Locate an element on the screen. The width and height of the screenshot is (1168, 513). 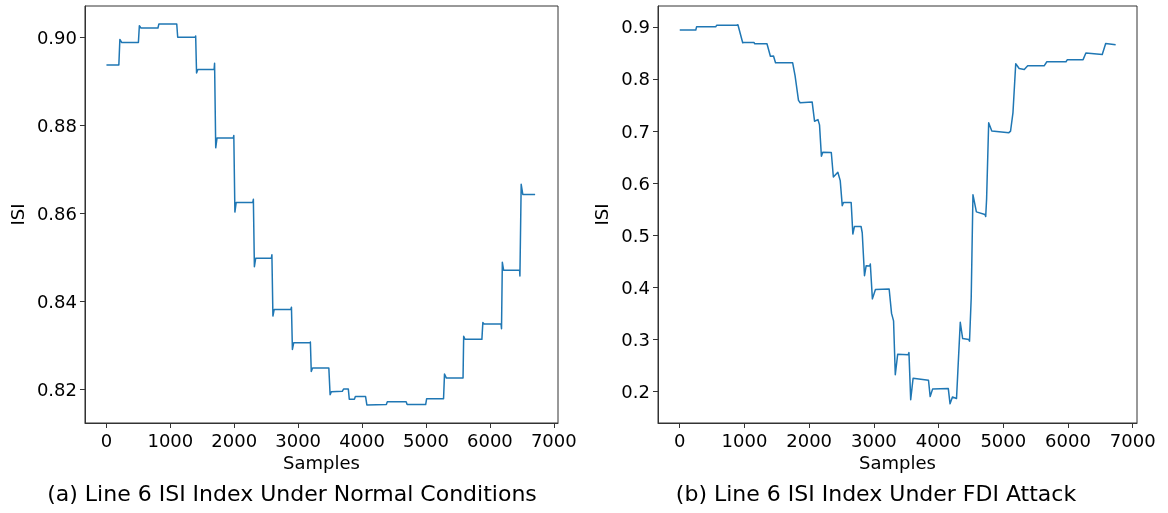
y-tick-label: 0.3 is located at coordinates (635, 340).